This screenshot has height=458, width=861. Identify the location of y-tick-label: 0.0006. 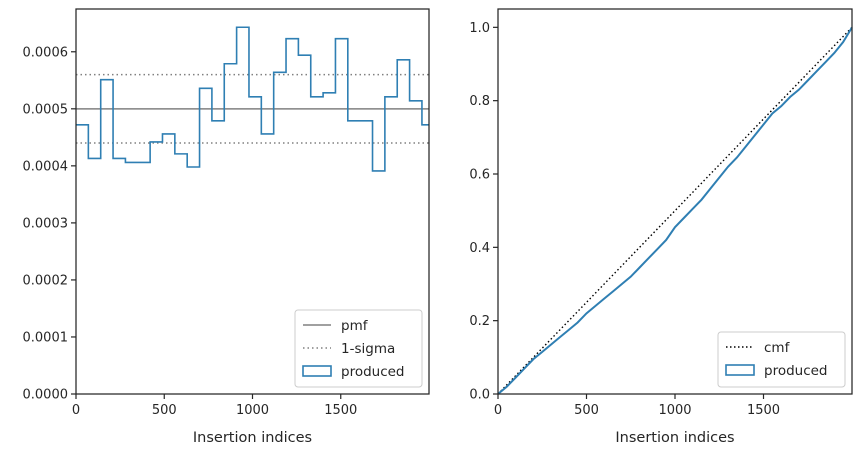
(46, 52).